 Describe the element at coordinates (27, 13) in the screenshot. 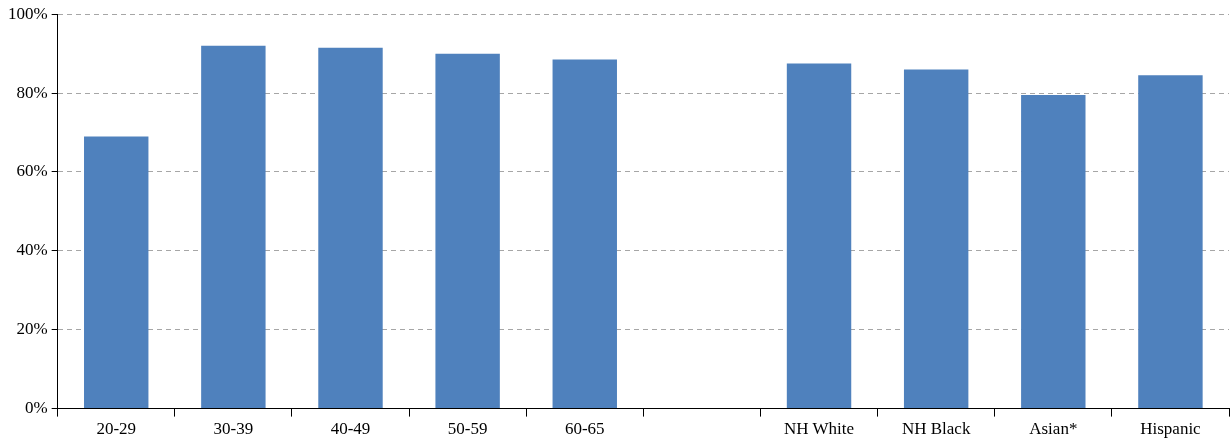

I see `y-tick-label: 100%` at that location.